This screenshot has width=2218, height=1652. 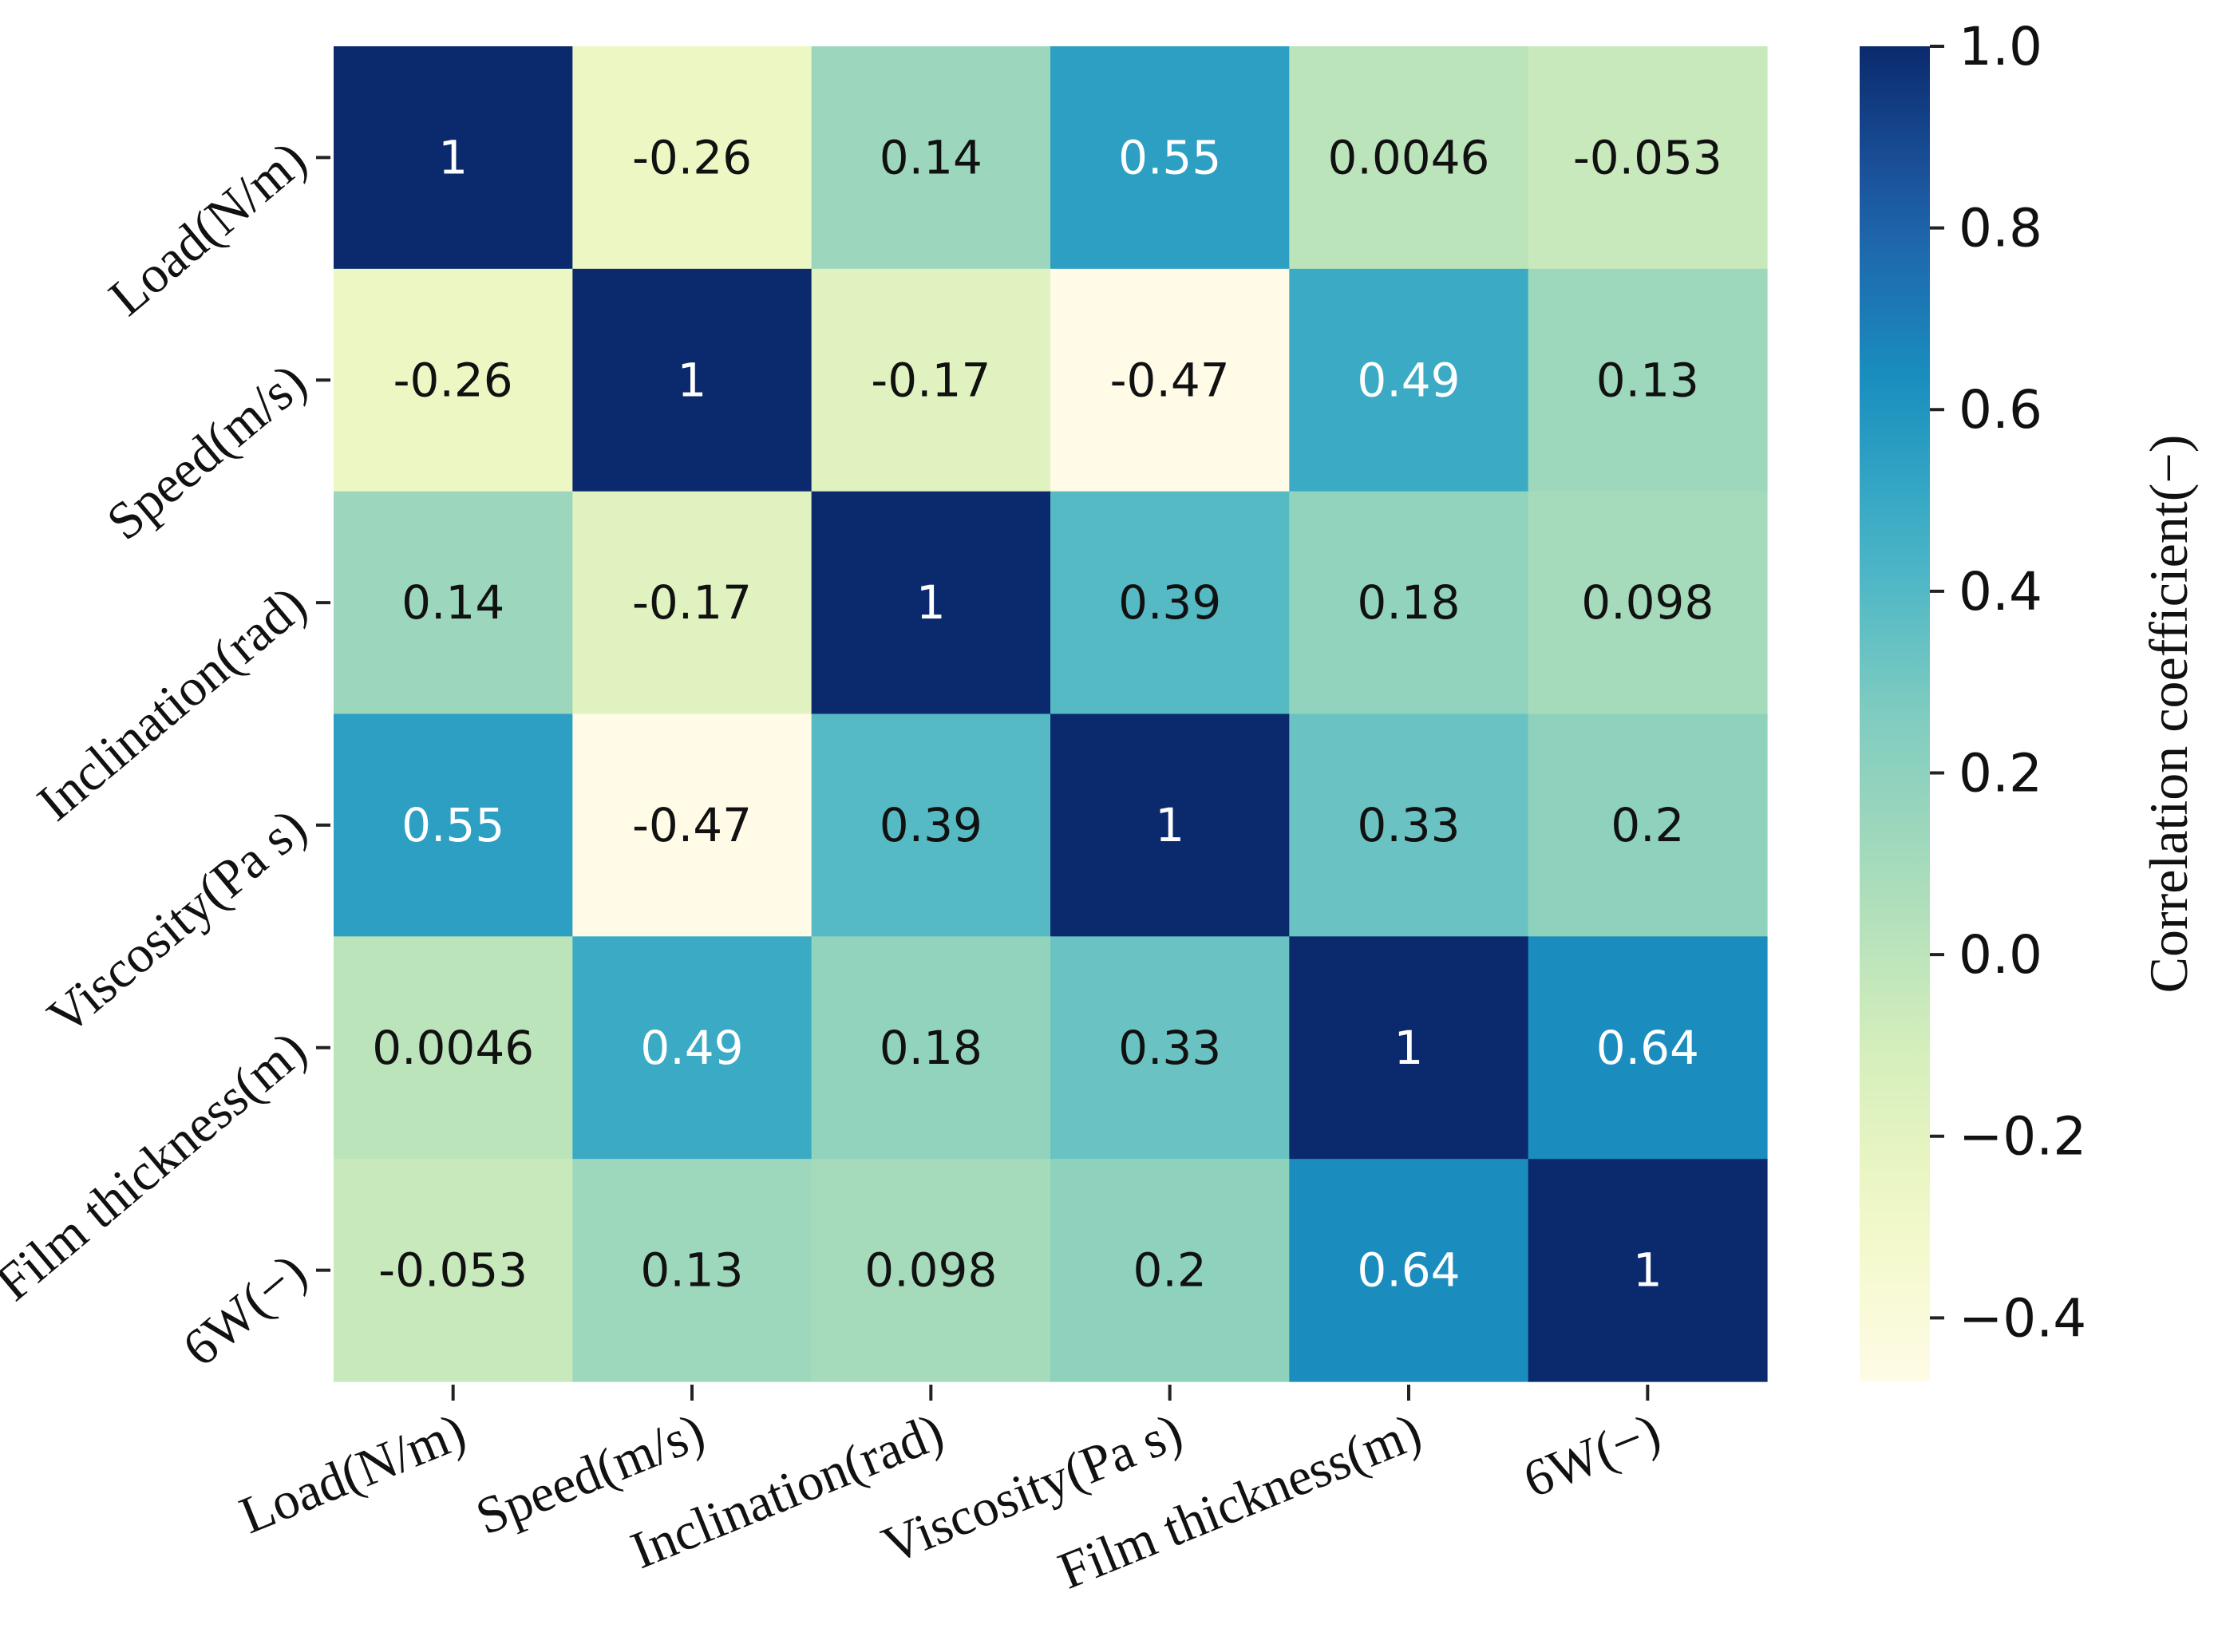 What do you see at coordinates (1895, 713) in the screenshot?
I see `colorbar-gradient` at bounding box center [1895, 713].